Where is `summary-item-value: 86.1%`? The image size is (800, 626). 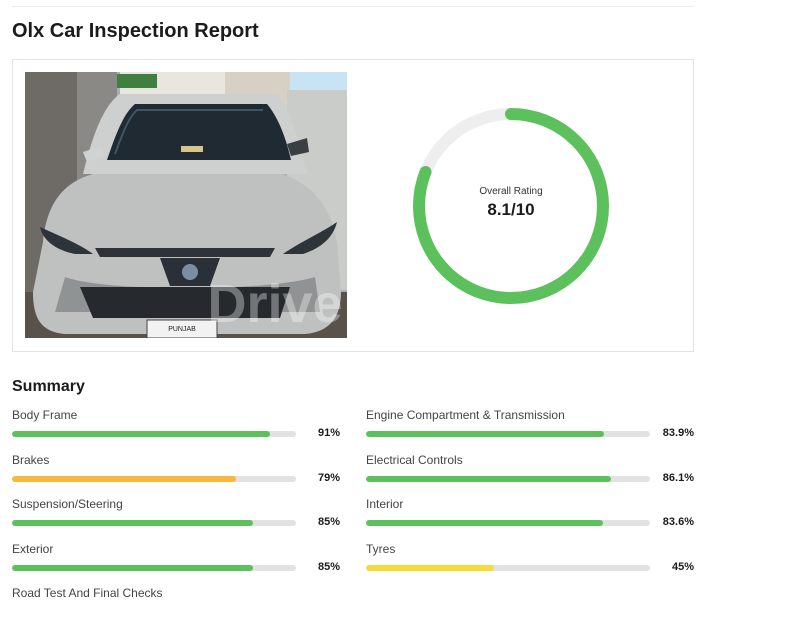 summary-item-value: 86.1% is located at coordinates (678, 478).